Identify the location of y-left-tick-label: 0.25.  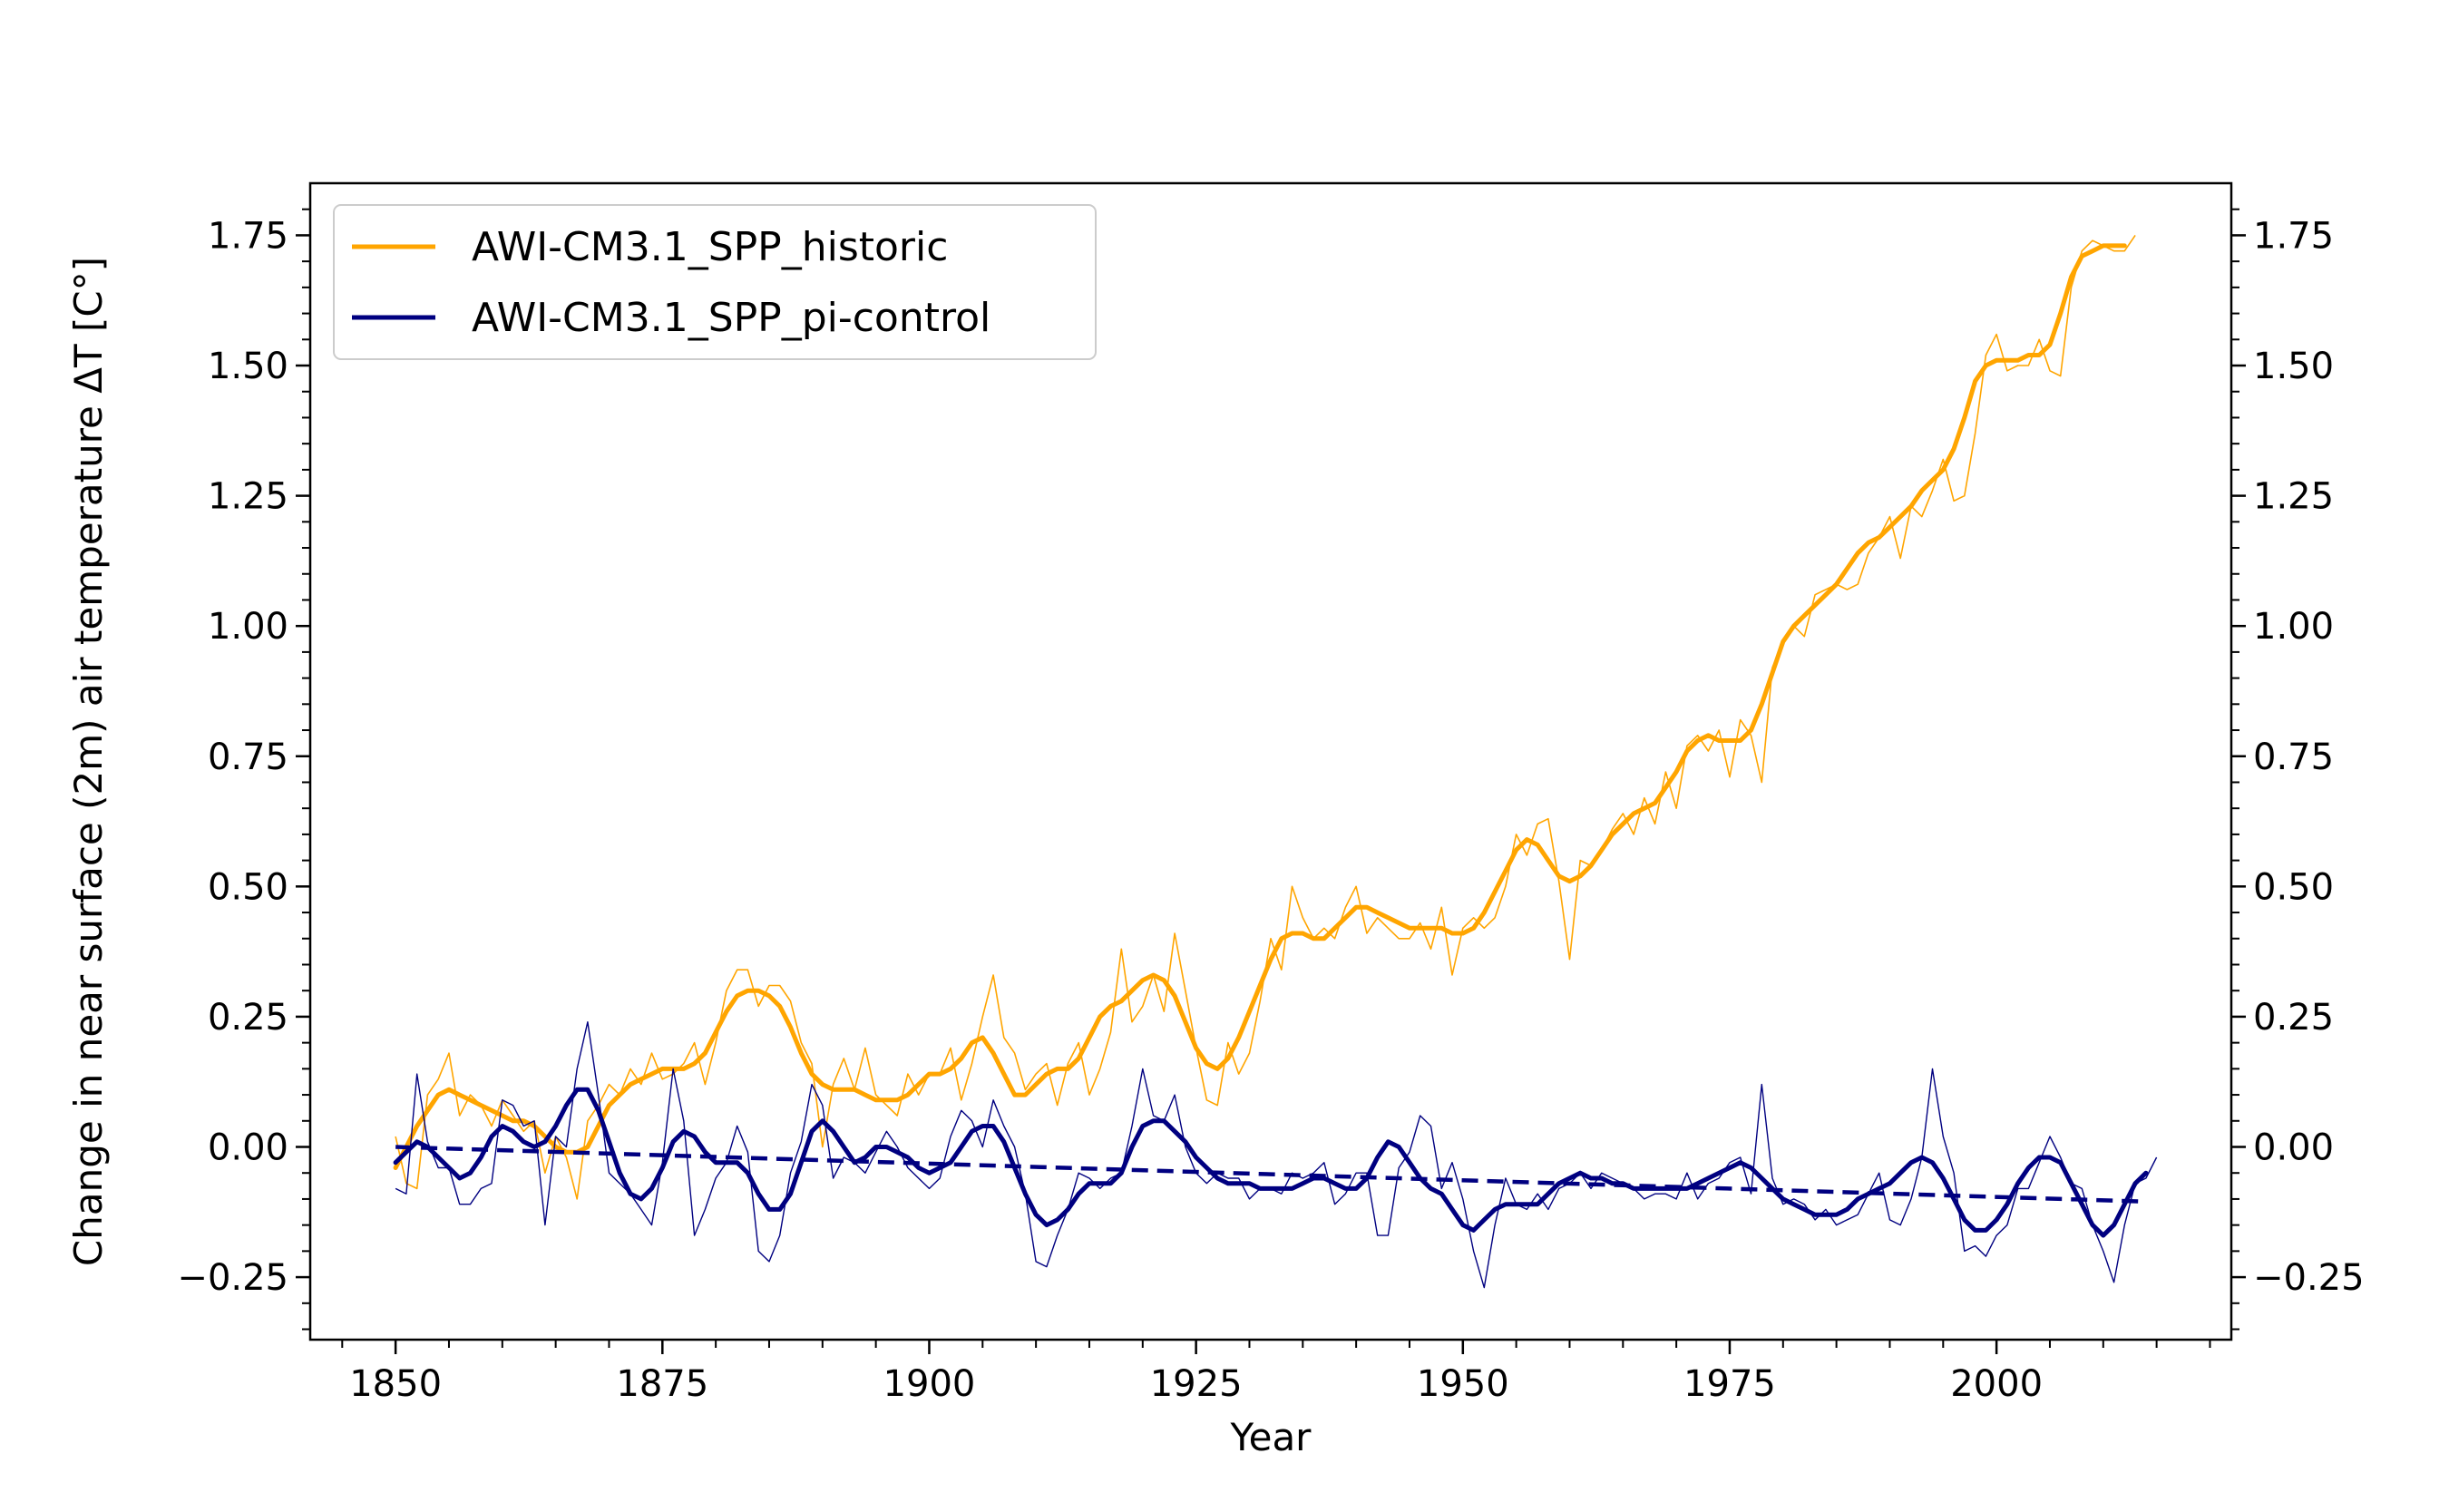
(248, 1018).